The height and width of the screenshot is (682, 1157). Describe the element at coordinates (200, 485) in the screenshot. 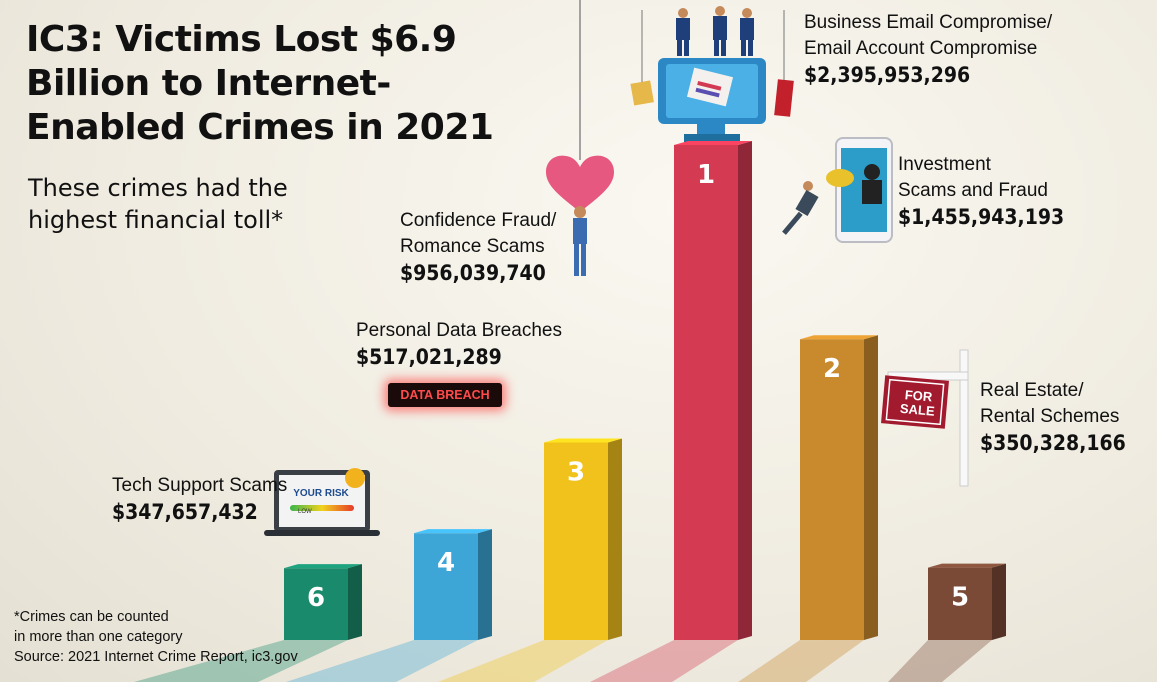

I see `category-label-line: Tech Support Scams` at that location.